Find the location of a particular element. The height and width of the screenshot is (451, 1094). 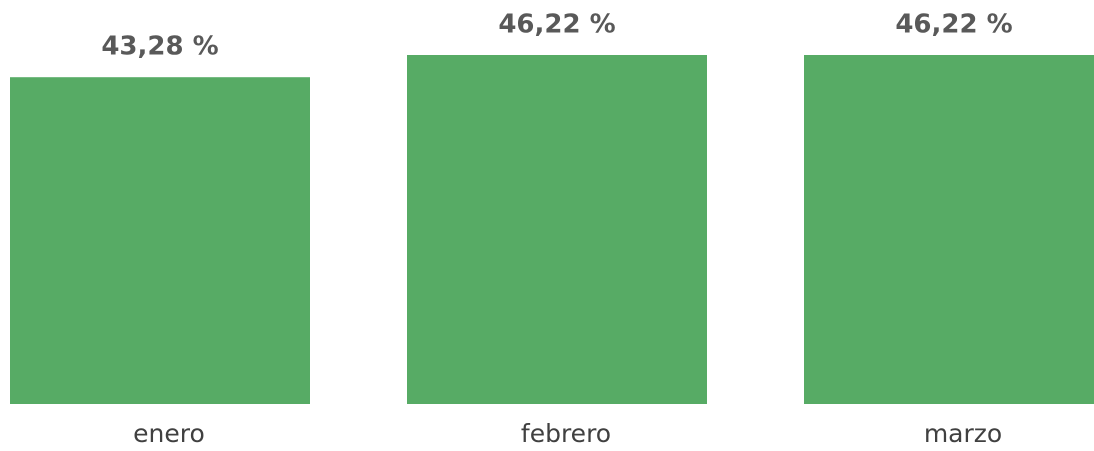

x-tick-label: febrero is located at coordinates (566, 433).